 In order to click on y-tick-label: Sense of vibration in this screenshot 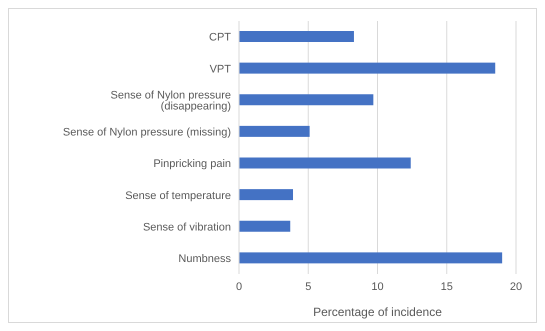, I will do `click(186, 227)`.